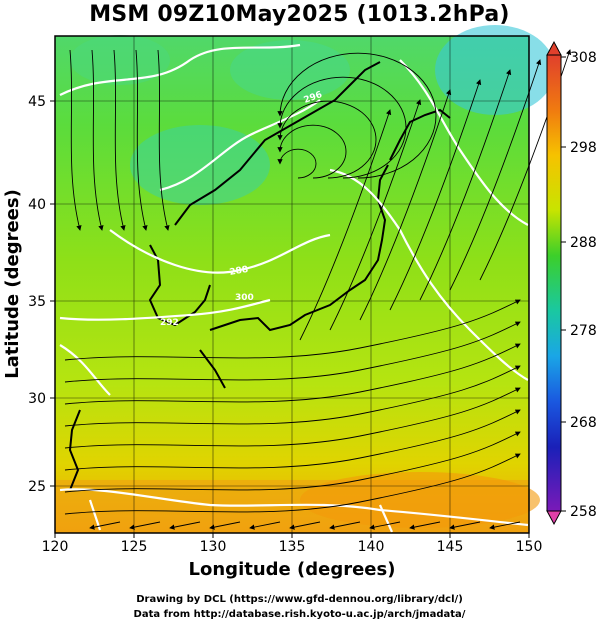 Image resolution: width=599 pixels, height=625 pixels. Describe the element at coordinates (12, 284) in the screenshot. I see `y-axis-label: Latitude (degrees)` at that location.